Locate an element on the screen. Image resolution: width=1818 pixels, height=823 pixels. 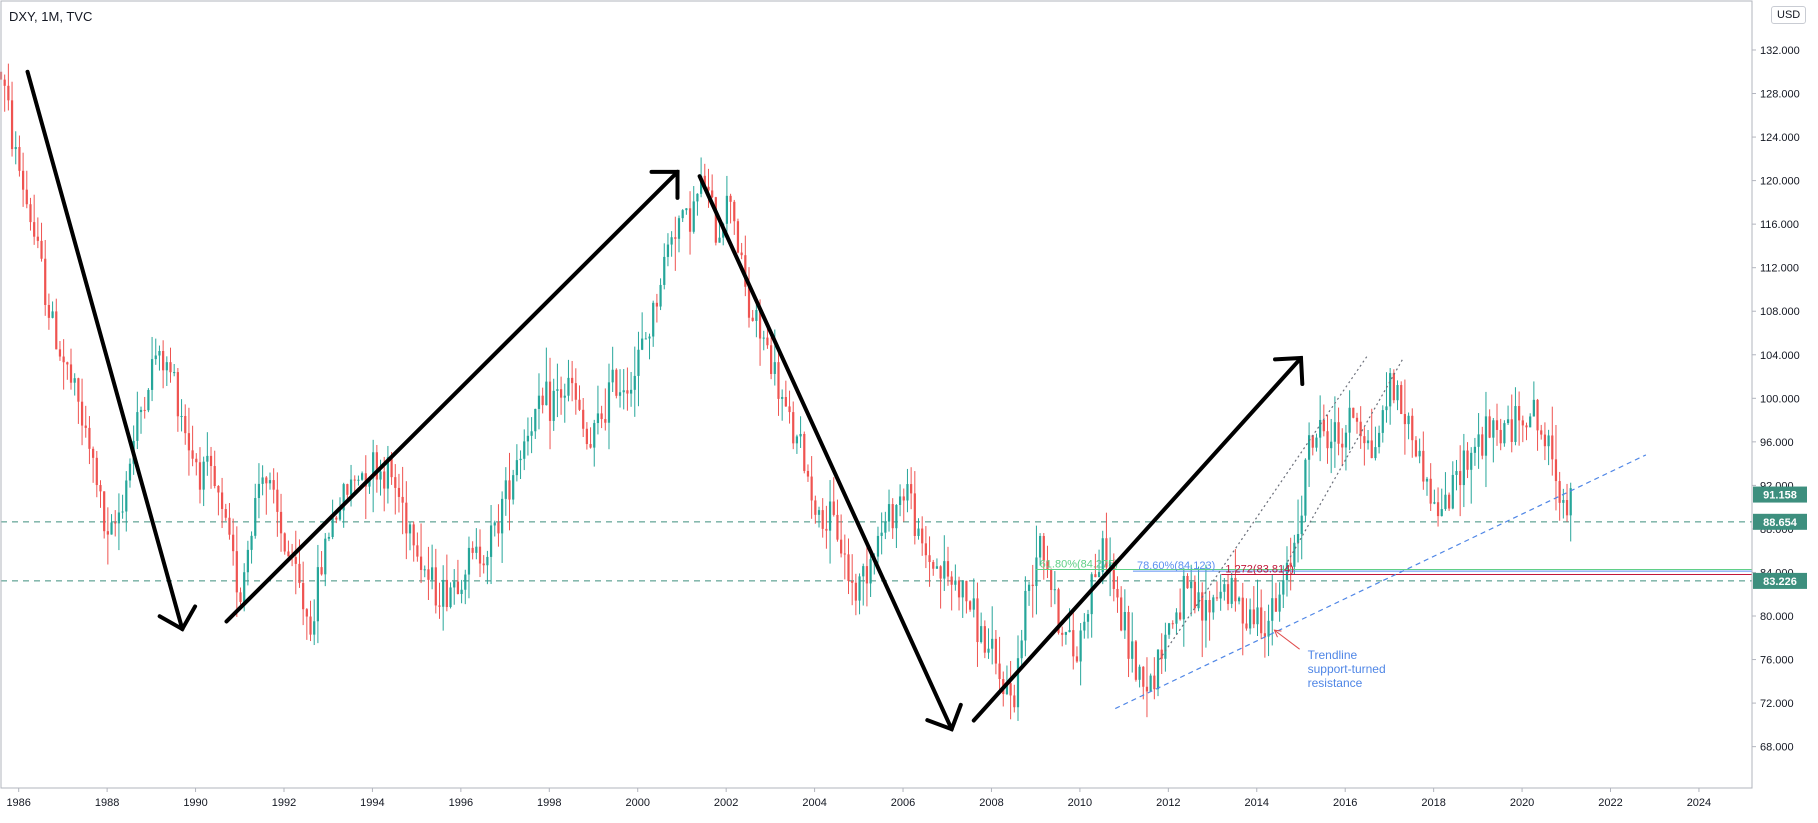
y-tick-label: 132.000 is located at coordinates (1780, 51).